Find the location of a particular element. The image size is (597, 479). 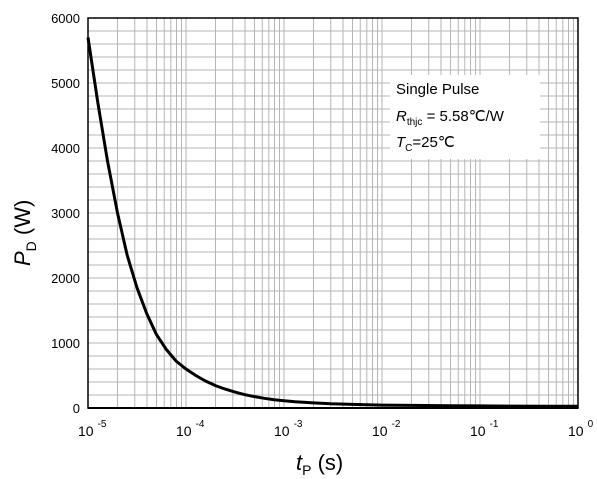

y-tick-label: 6000 is located at coordinates (65, 18).